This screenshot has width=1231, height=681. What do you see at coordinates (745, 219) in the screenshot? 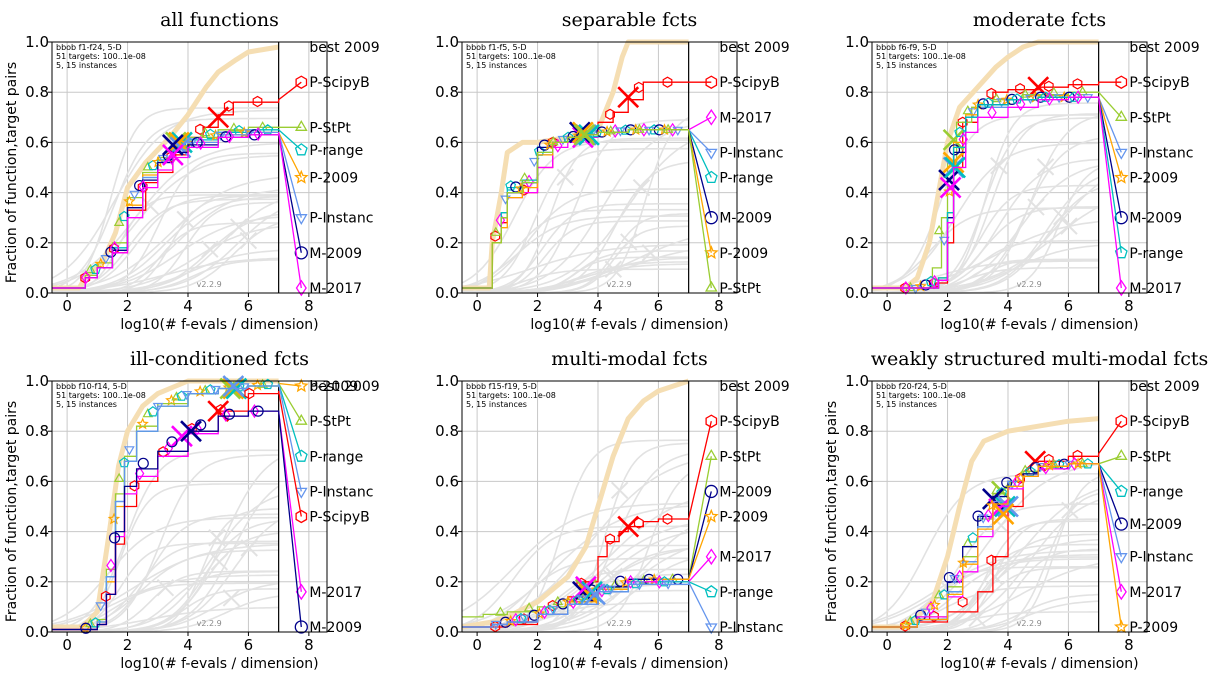
I see `legend-label: M-2009` at bounding box center [745, 219].